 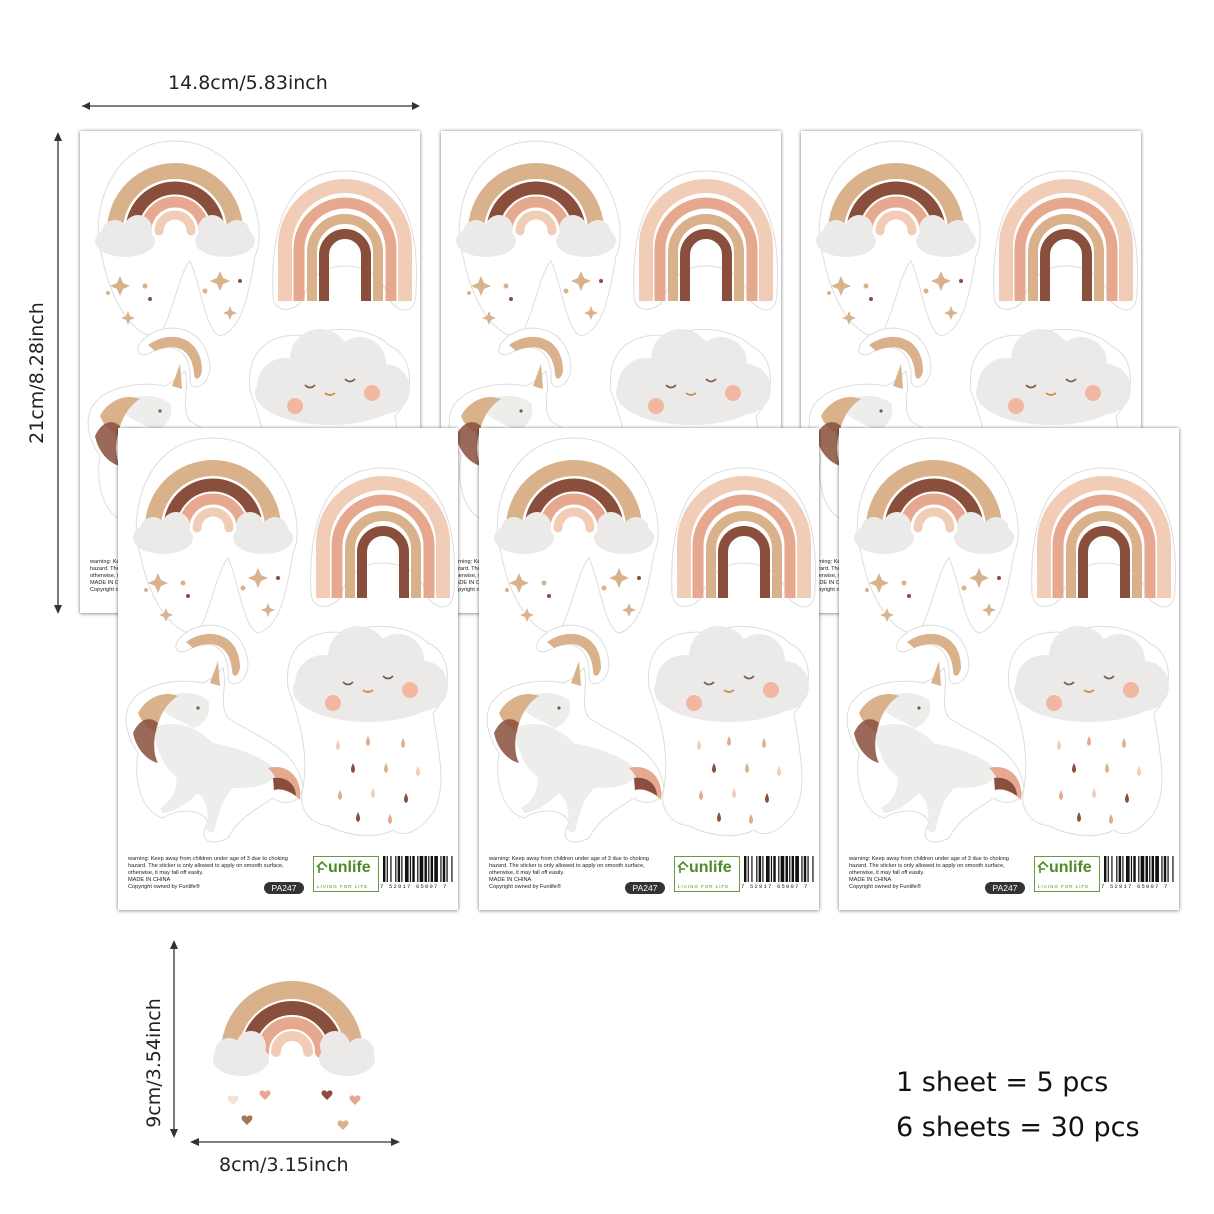 I want to click on single-rainbow-sticker, so click(x=294, y=1055).